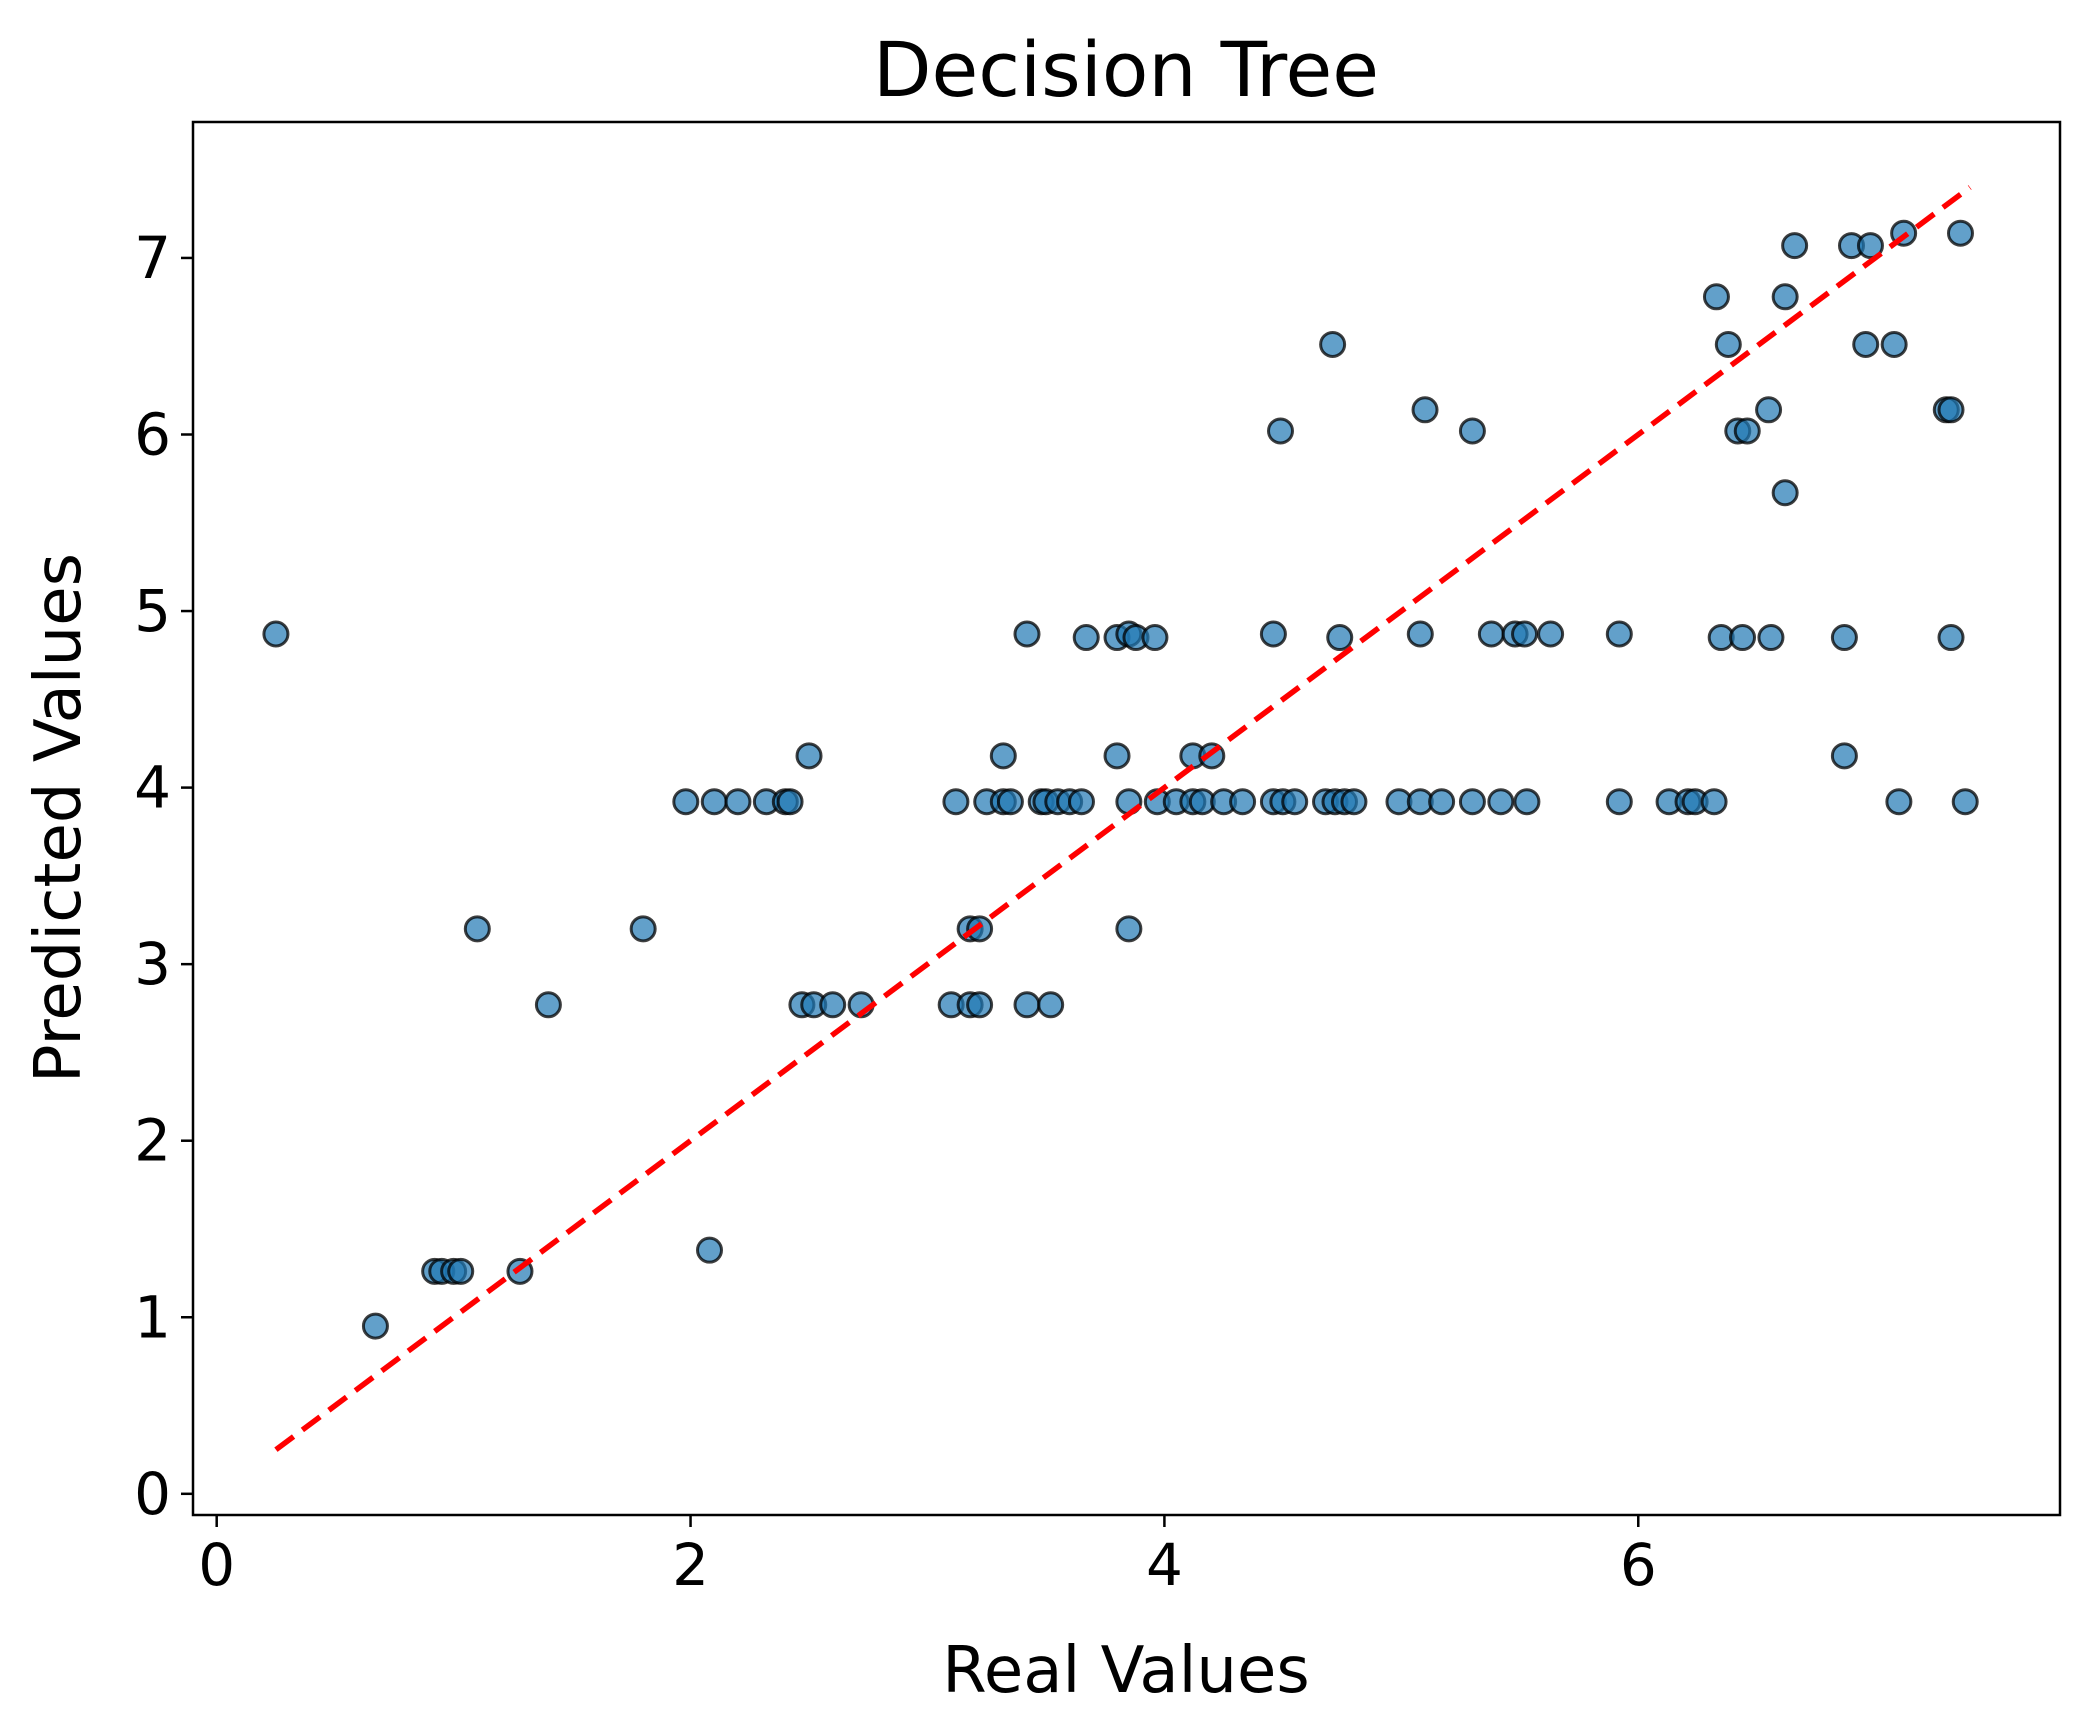 This screenshot has height=1730, width=2081. I want to click on y-axis-label: Predicted Values, so click(59, 818).